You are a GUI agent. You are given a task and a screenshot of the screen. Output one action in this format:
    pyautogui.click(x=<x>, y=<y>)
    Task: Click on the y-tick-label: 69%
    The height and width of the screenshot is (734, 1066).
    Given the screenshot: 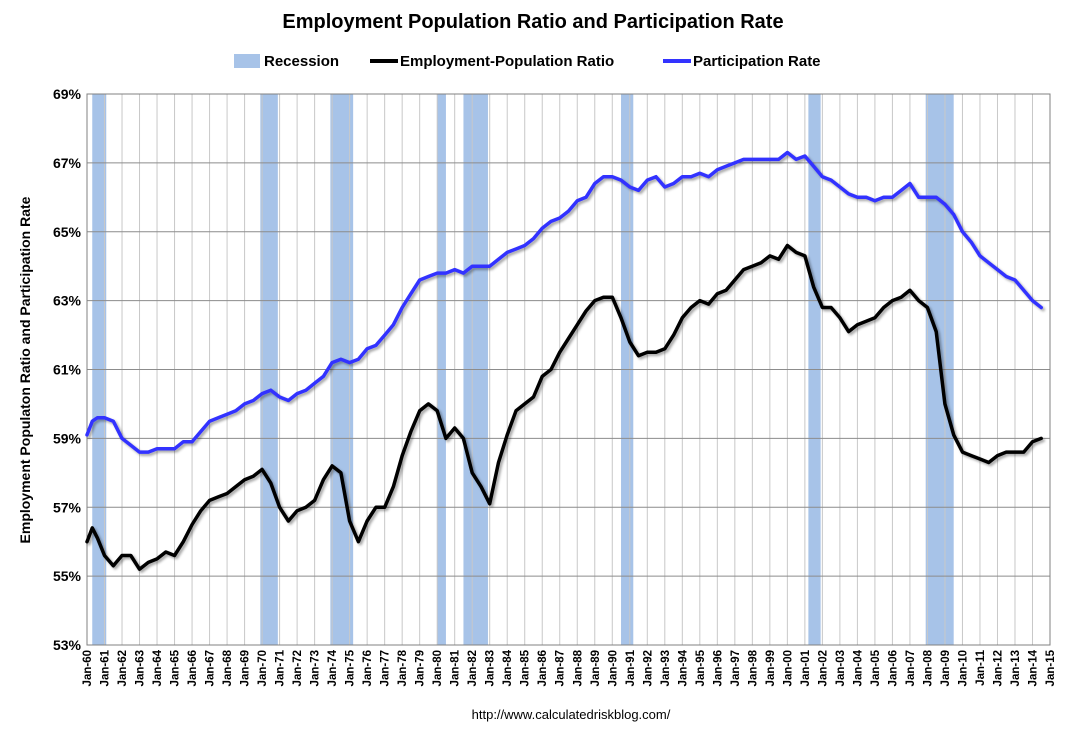 What is the action you would take?
    pyautogui.click(x=67, y=94)
    